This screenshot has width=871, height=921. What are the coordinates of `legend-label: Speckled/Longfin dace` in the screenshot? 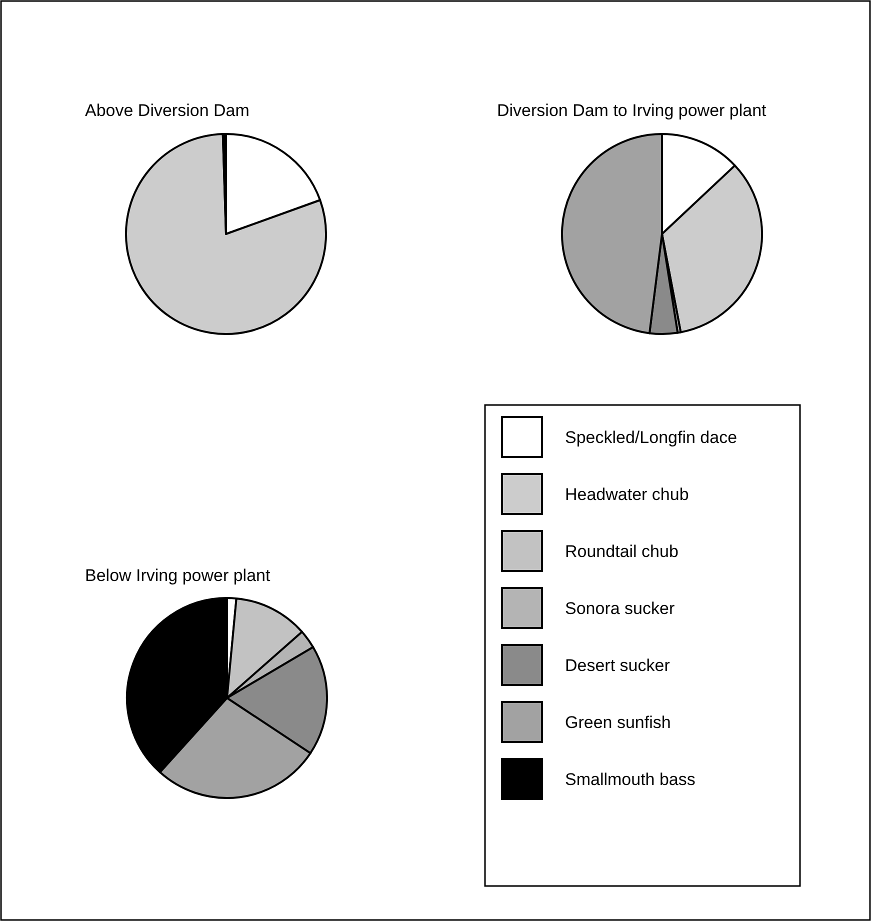 It's located at (651, 437).